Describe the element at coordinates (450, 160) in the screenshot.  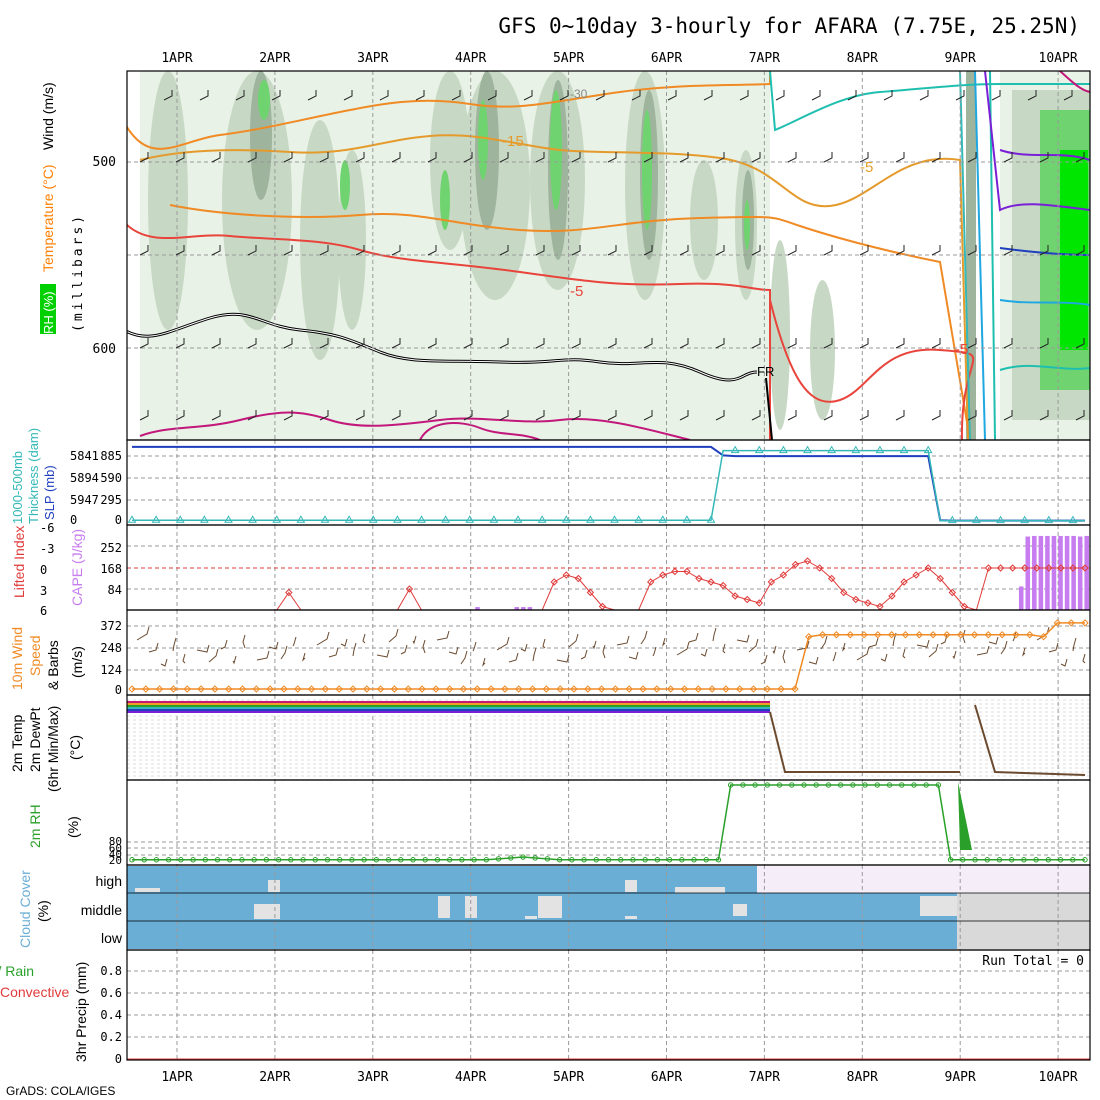
I see `rh-region-mid` at that location.